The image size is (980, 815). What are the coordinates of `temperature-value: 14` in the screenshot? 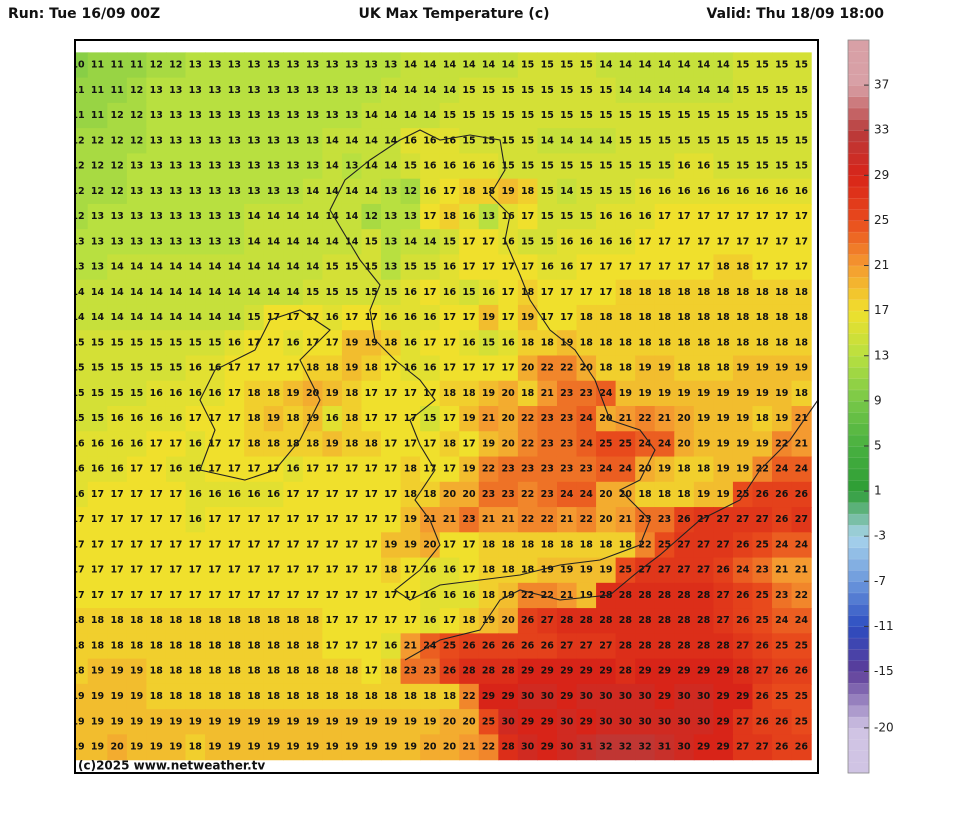 It's located at (98, 317).